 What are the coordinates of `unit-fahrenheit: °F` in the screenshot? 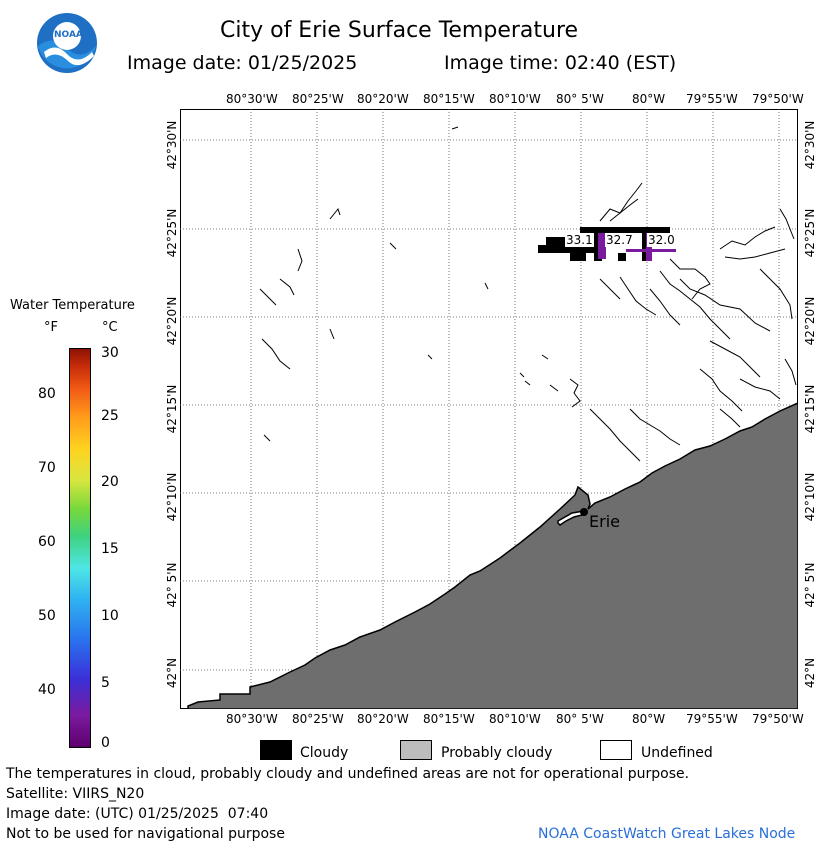 It's located at (51, 327).